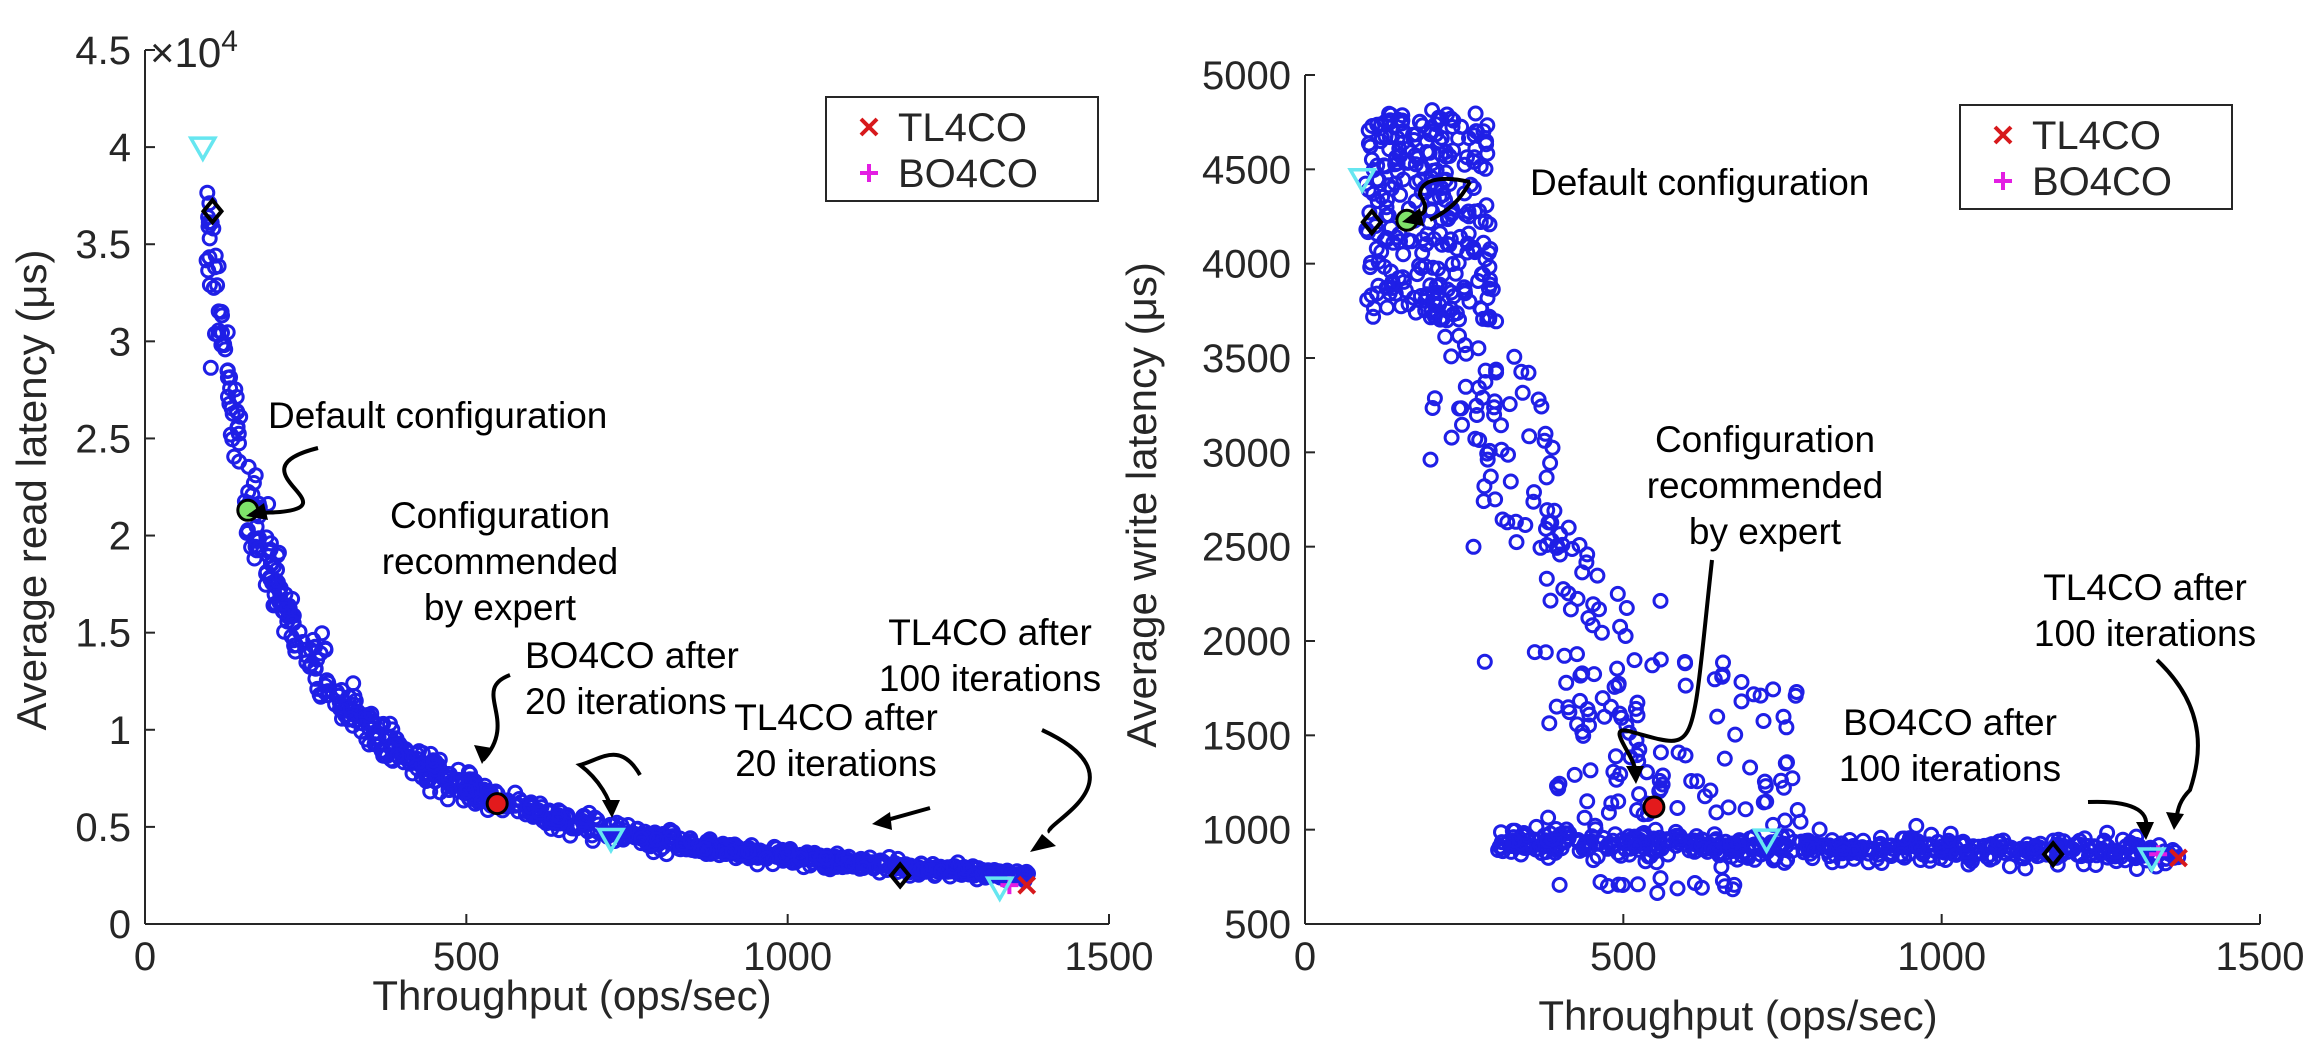  What do you see at coordinates (990, 632) in the screenshot?
I see `read-latency-annotation-line: TL4CO after` at bounding box center [990, 632].